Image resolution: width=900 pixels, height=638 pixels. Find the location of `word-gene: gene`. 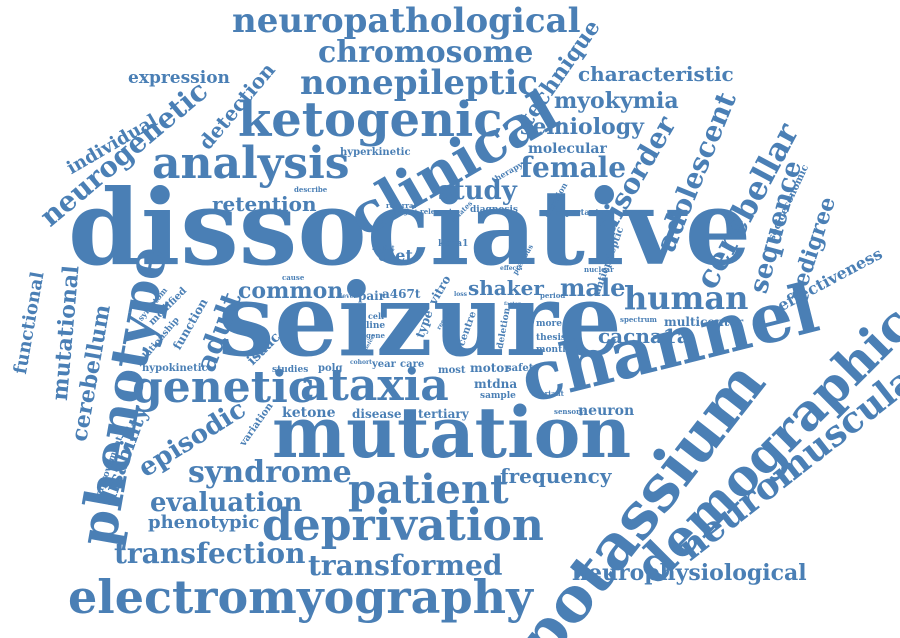

word-gene: gene is located at coordinates (375, 335).